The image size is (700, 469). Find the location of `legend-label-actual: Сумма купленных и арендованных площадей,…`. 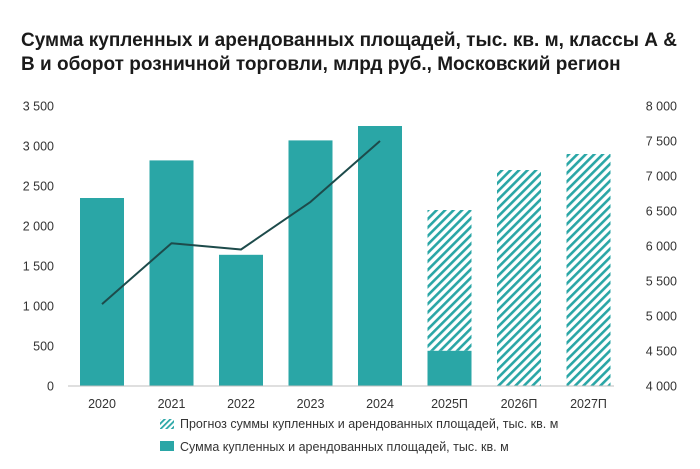

legend-label-actual: Сумма купленных и арендованных площадей,… is located at coordinates (344, 447).